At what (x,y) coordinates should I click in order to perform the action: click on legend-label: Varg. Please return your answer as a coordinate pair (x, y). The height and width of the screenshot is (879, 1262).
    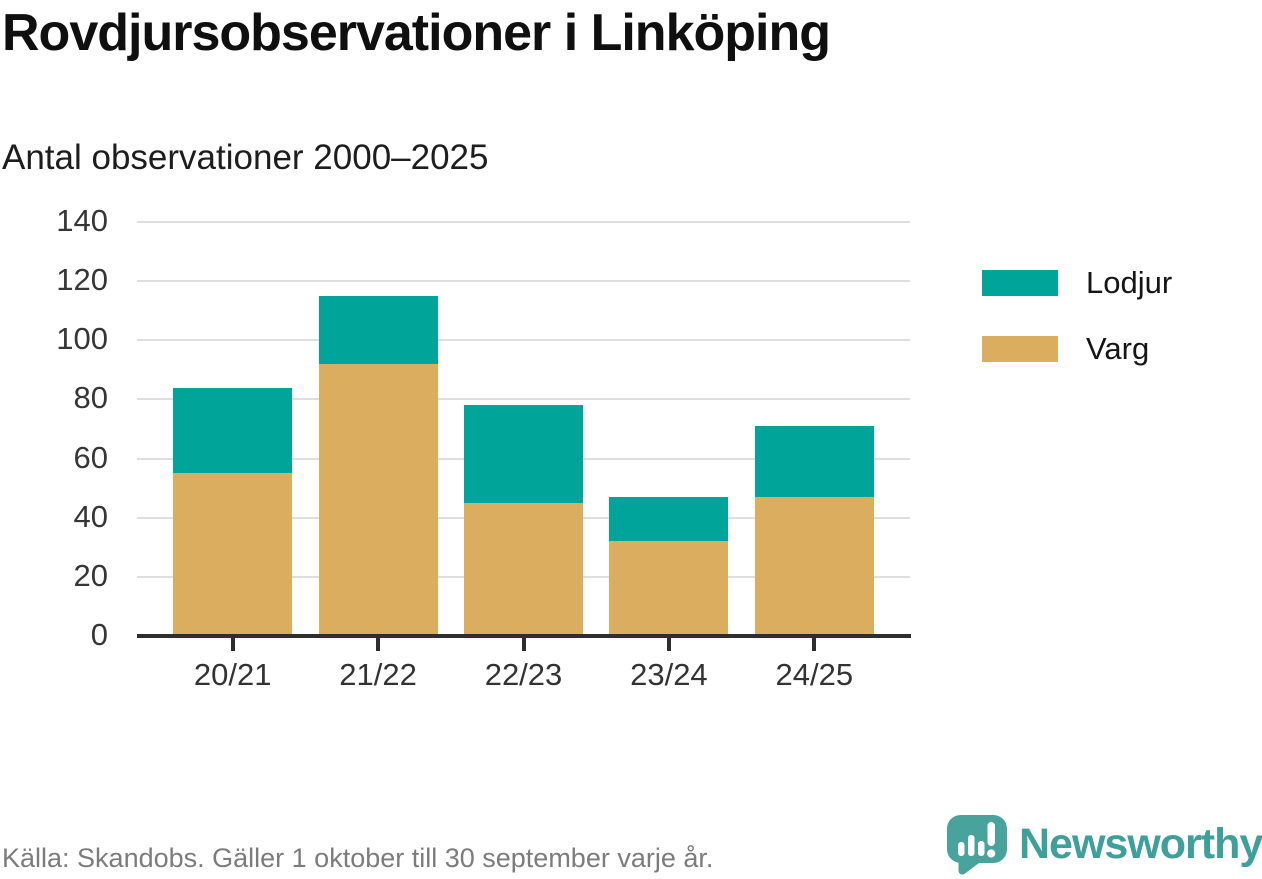
    Looking at the image, I should click on (1118, 348).